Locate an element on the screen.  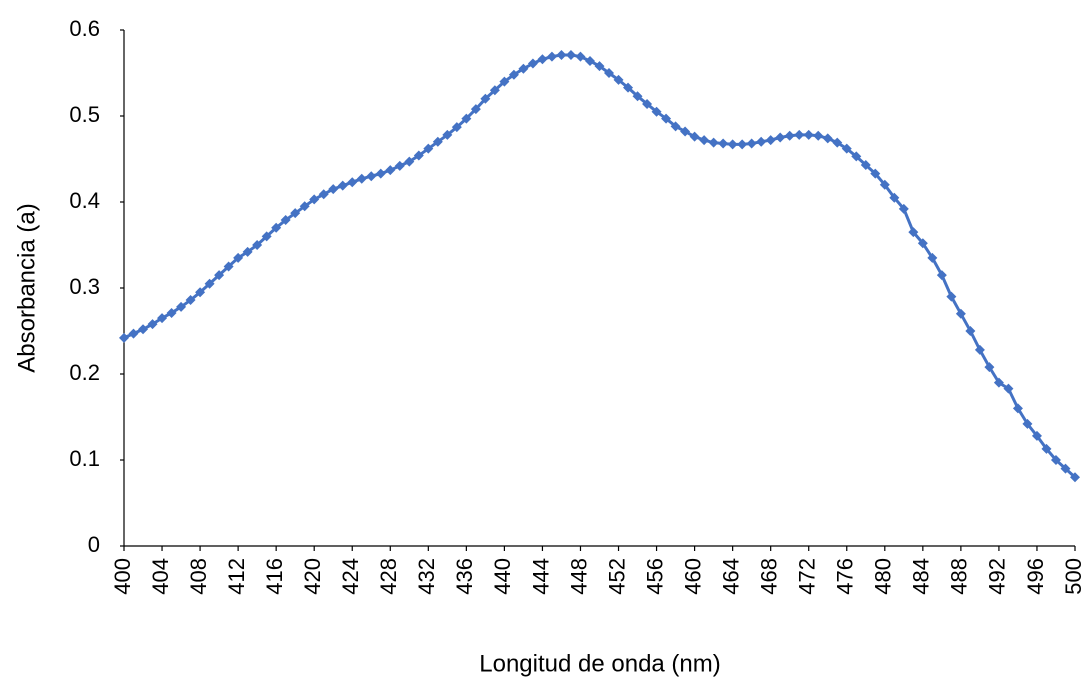
x-tick-label: 412 is located at coordinates (236, 576).